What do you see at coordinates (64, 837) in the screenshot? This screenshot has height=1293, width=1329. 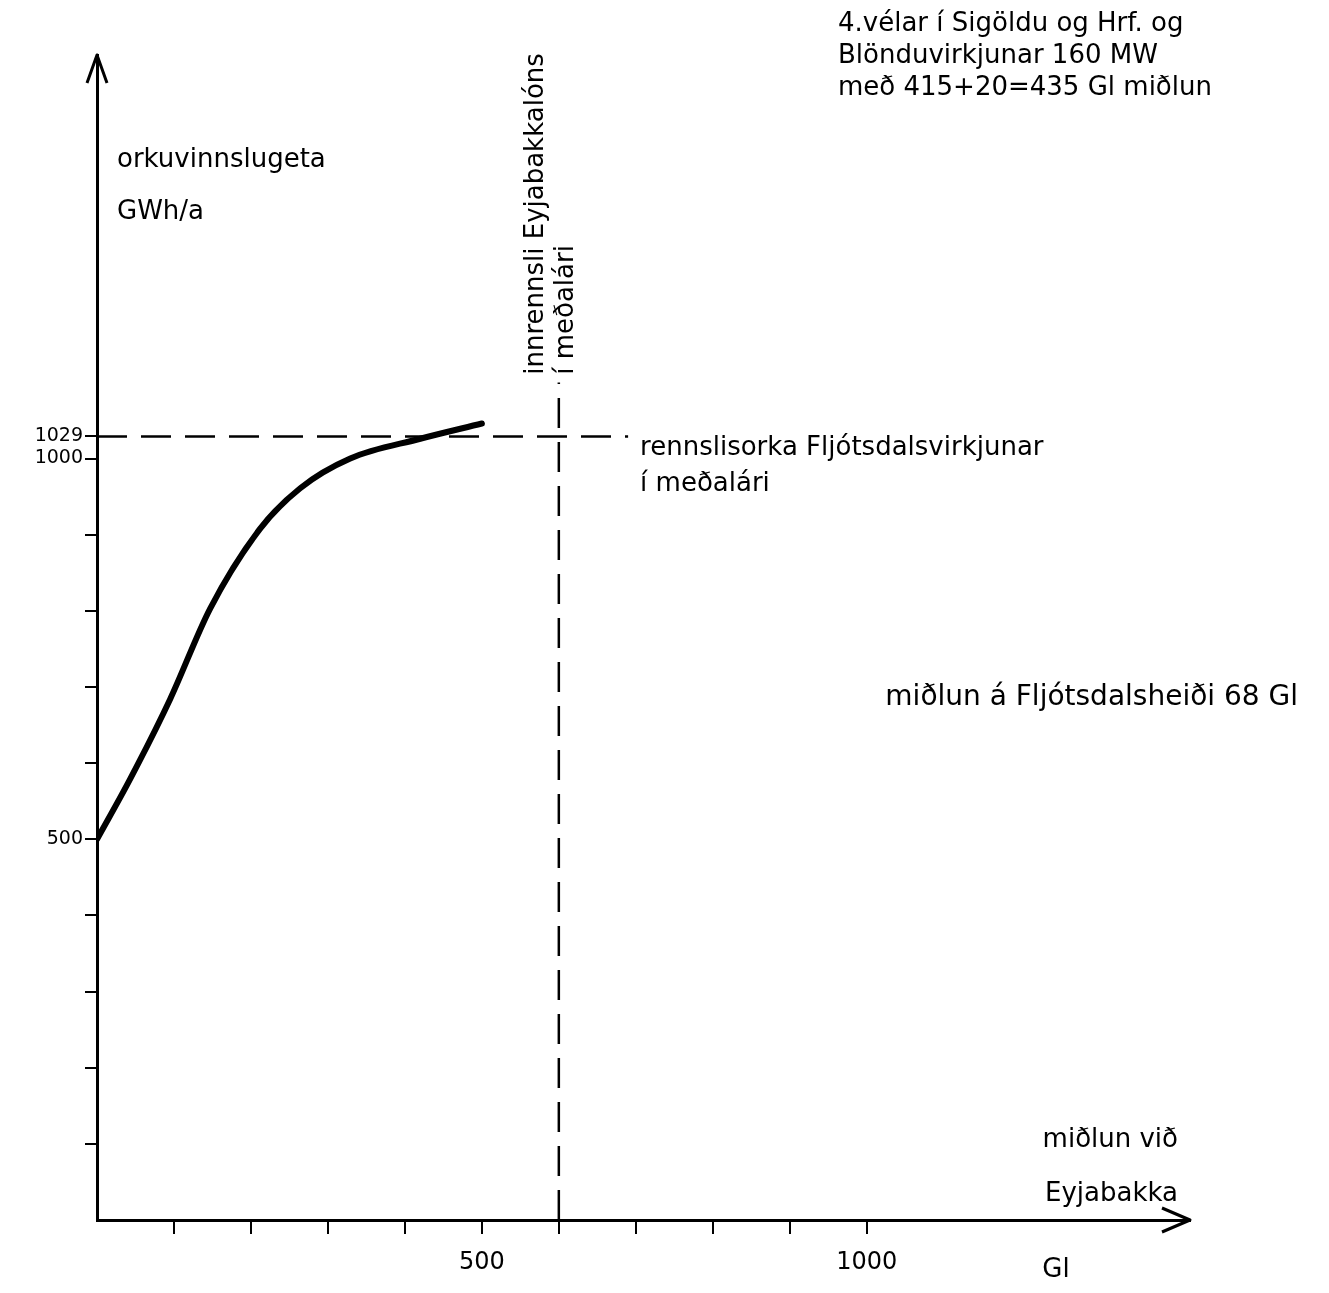 I see `y-tick-label: 500` at bounding box center [64, 837].